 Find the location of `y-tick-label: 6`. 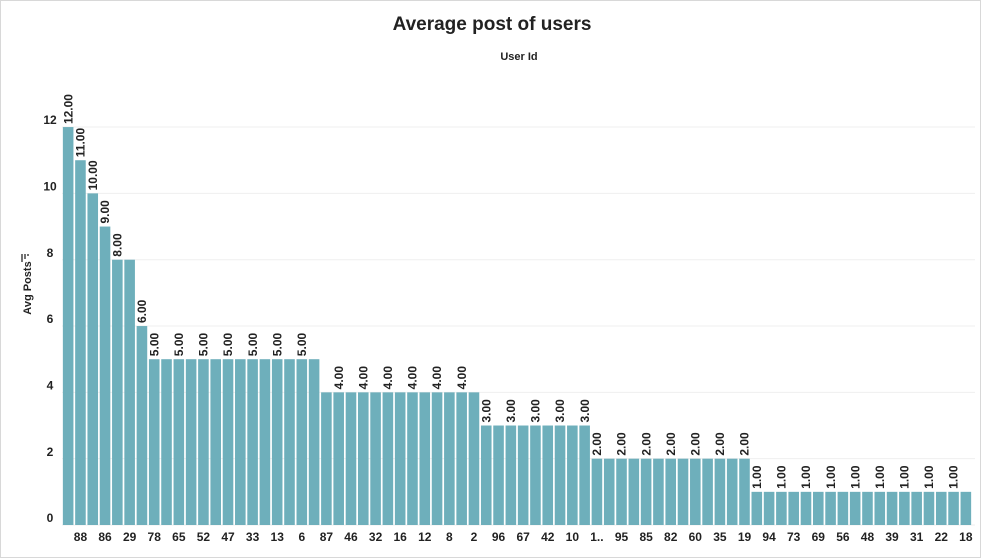

y-tick-label: 6 is located at coordinates (50, 319).